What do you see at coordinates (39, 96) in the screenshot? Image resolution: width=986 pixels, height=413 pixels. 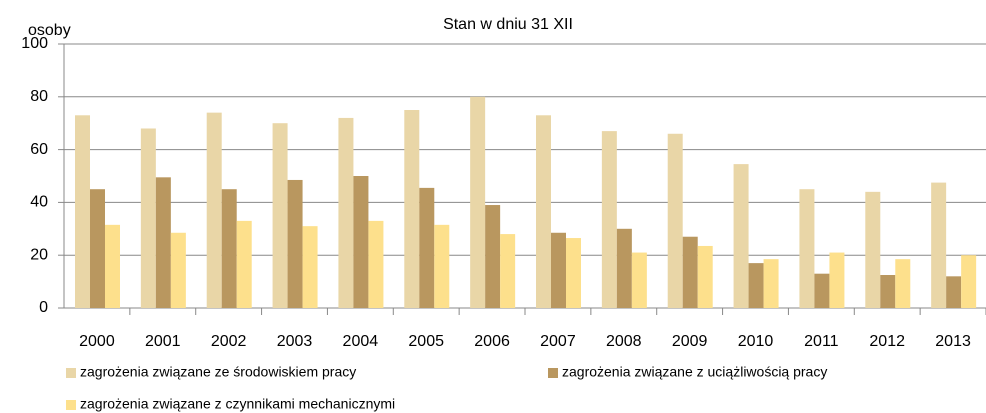 I see `y-tick-label: 80` at bounding box center [39, 96].